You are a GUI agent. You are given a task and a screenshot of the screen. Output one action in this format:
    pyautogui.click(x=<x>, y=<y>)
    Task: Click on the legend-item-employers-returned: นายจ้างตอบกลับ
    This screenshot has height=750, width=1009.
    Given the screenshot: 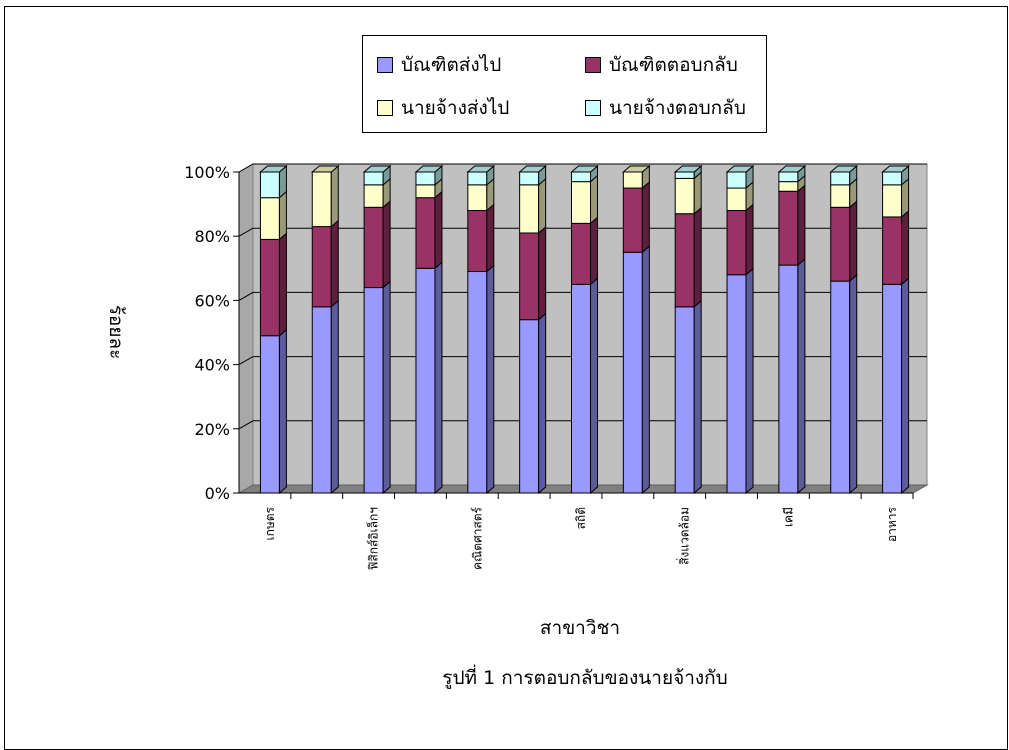 What is the action you would take?
    pyautogui.click(x=665, y=108)
    